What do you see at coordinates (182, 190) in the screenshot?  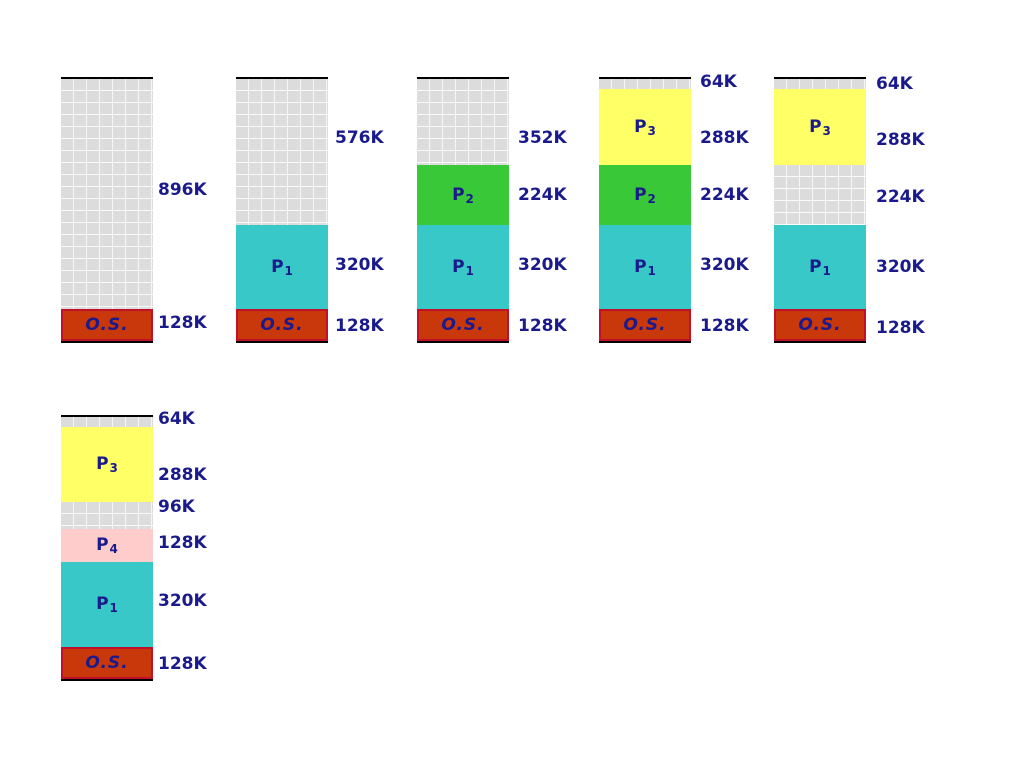 I see `size-label-free: 896K` at bounding box center [182, 190].